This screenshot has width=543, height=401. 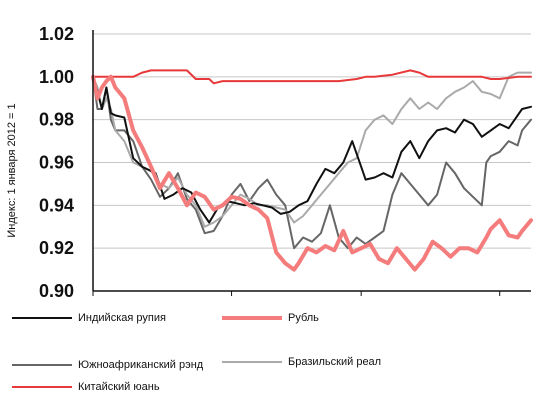 I want to click on y-tick-1.02: 1.02, so click(x=56, y=34).